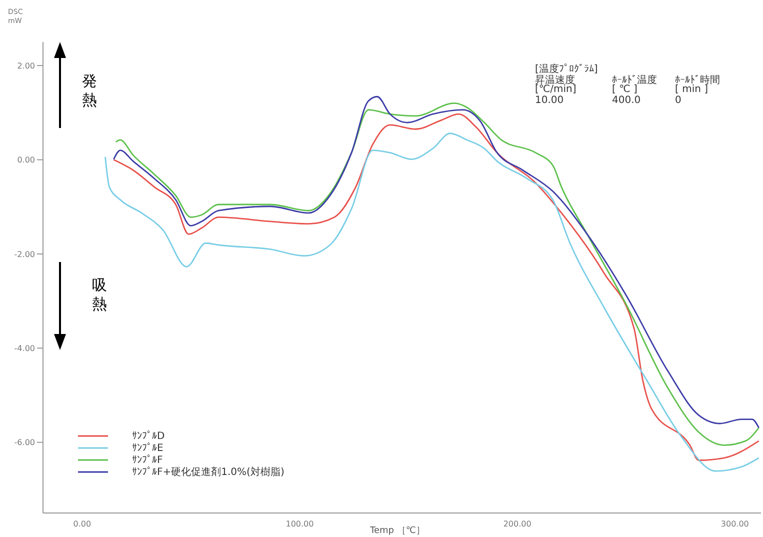 This screenshot has width=763, height=537. Describe the element at coordinates (24, 254) in the screenshot. I see `y-tick-label: -2.00` at that location.